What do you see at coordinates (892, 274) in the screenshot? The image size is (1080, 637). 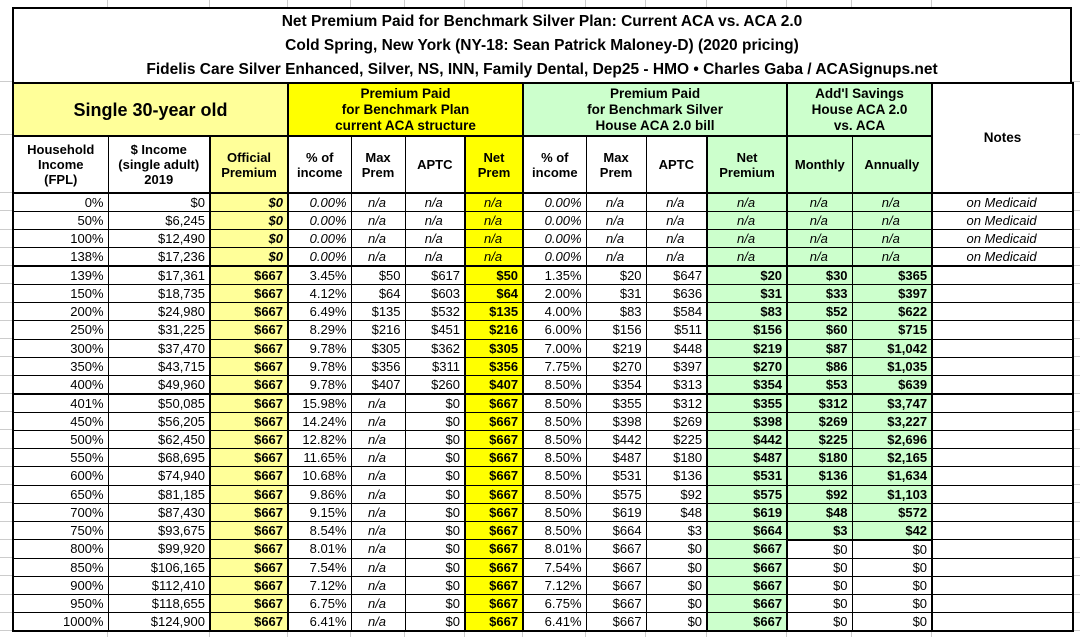 I see `cell-savings-annually: $365` at bounding box center [892, 274].